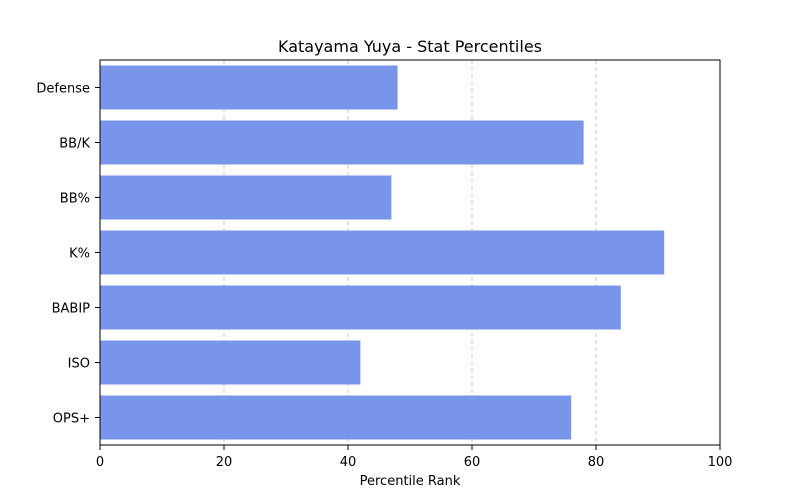 The height and width of the screenshot is (500, 800). Describe the element at coordinates (596, 462) in the screenshot. I see `x-tick-label: 80` at that location.